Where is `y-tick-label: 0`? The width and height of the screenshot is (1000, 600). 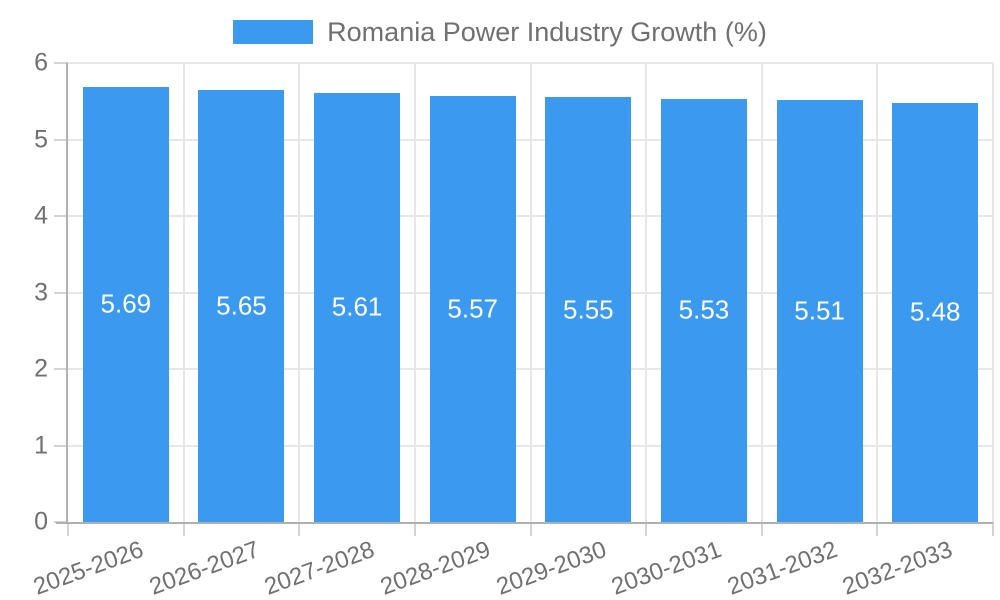 y-tick-label: 0 is located at coordinates (41, 521).